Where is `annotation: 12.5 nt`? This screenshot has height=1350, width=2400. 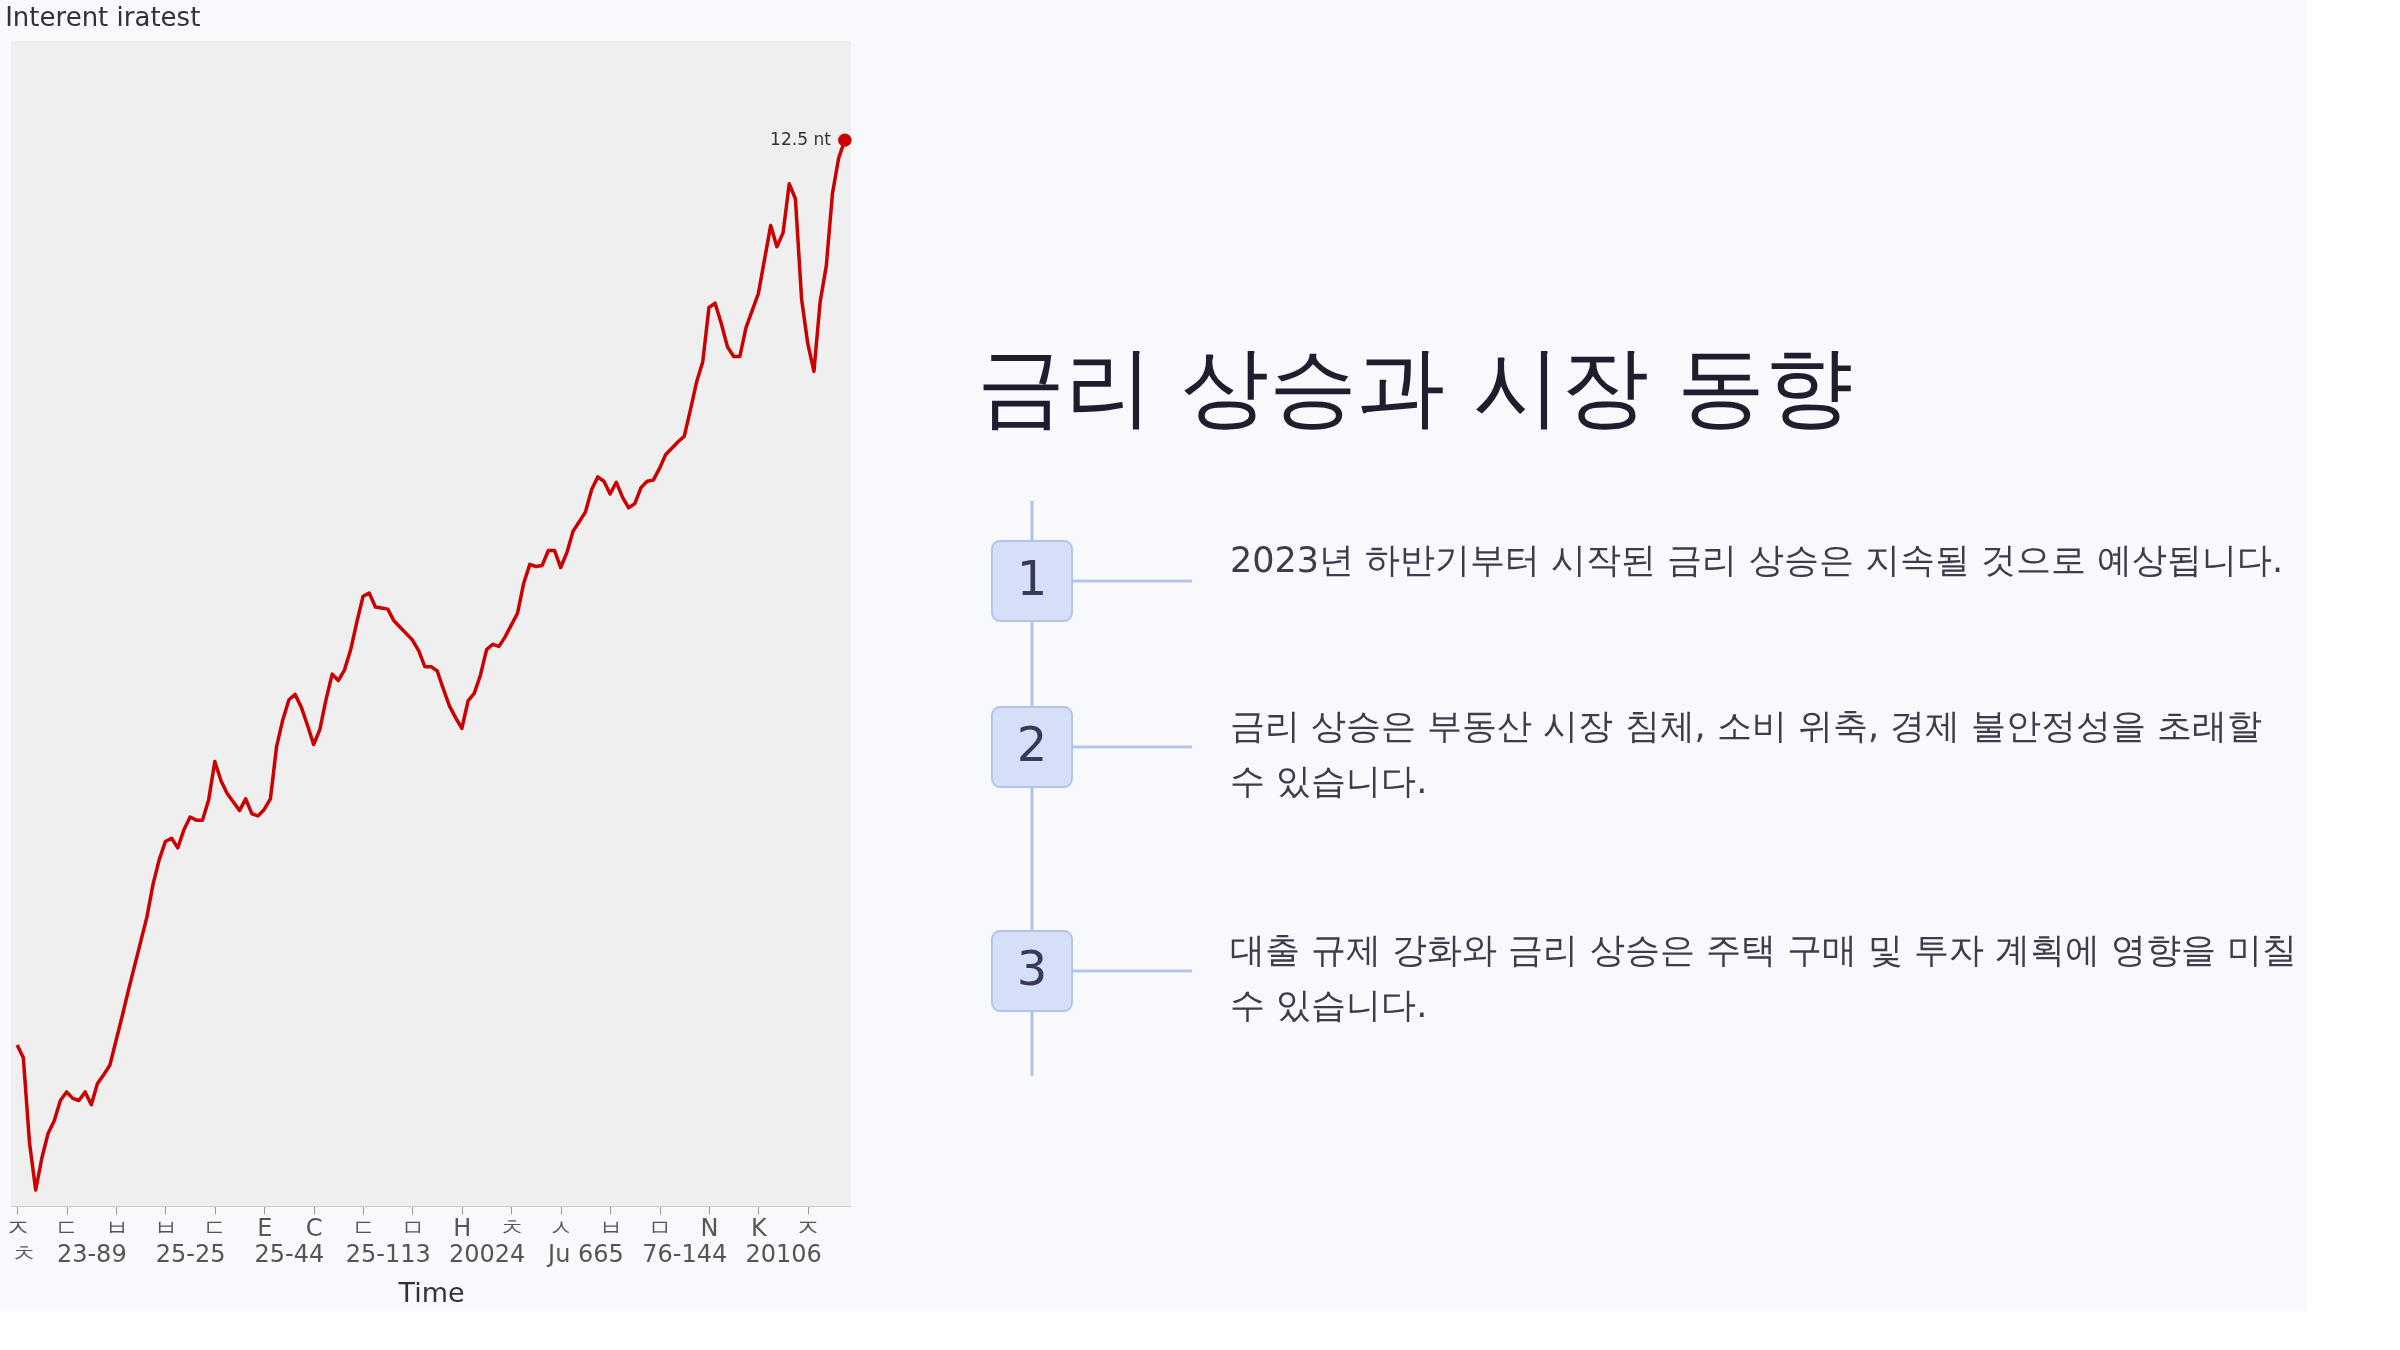 annotation: 12.5 nt is located at coordinates (801, 139).